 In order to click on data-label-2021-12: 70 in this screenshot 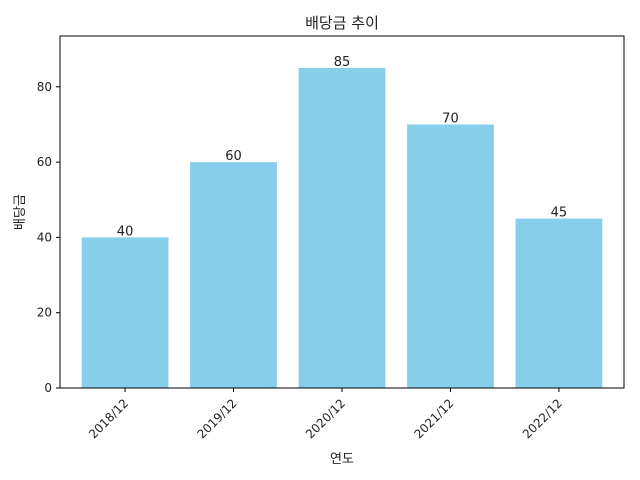, I will do `click(450, 118)`.